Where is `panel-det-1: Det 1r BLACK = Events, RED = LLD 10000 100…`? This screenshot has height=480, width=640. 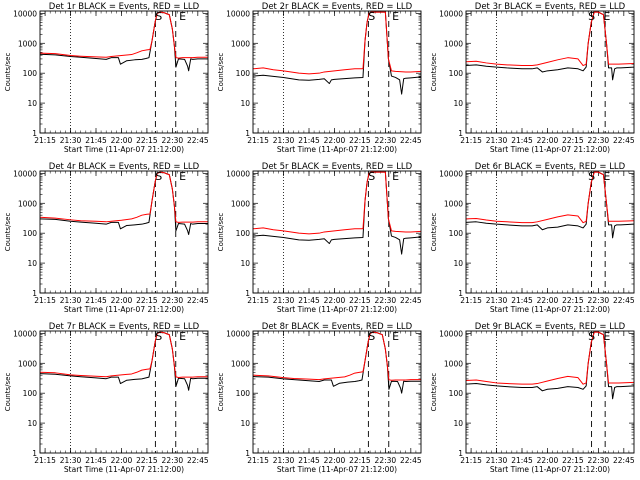
panel-det-1: Det 1r BLACK = Events, RED = LLD 10000 100… is located at coordinates (106, 78).